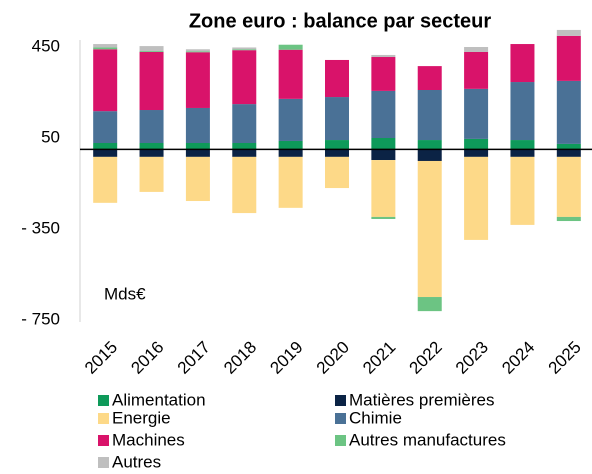 The width and height of the screenshot is (592, 474). Describe the element at coordinates (240, 358) in the screenshot. I see `x-tick-label: 2018` at that location.